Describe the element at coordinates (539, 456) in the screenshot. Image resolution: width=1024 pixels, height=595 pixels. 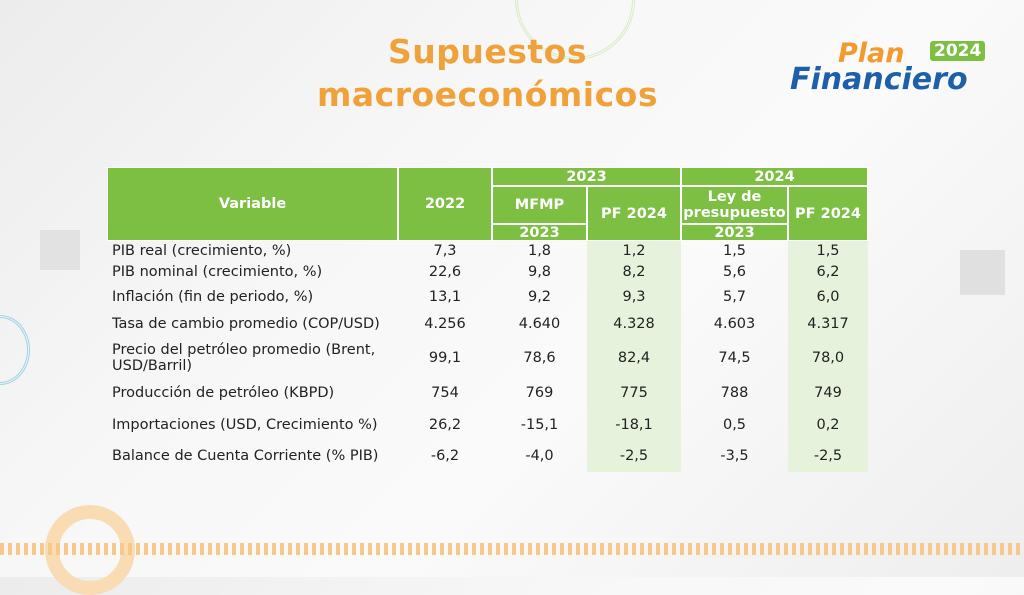
I see `value-cell: -4,0` at that location.